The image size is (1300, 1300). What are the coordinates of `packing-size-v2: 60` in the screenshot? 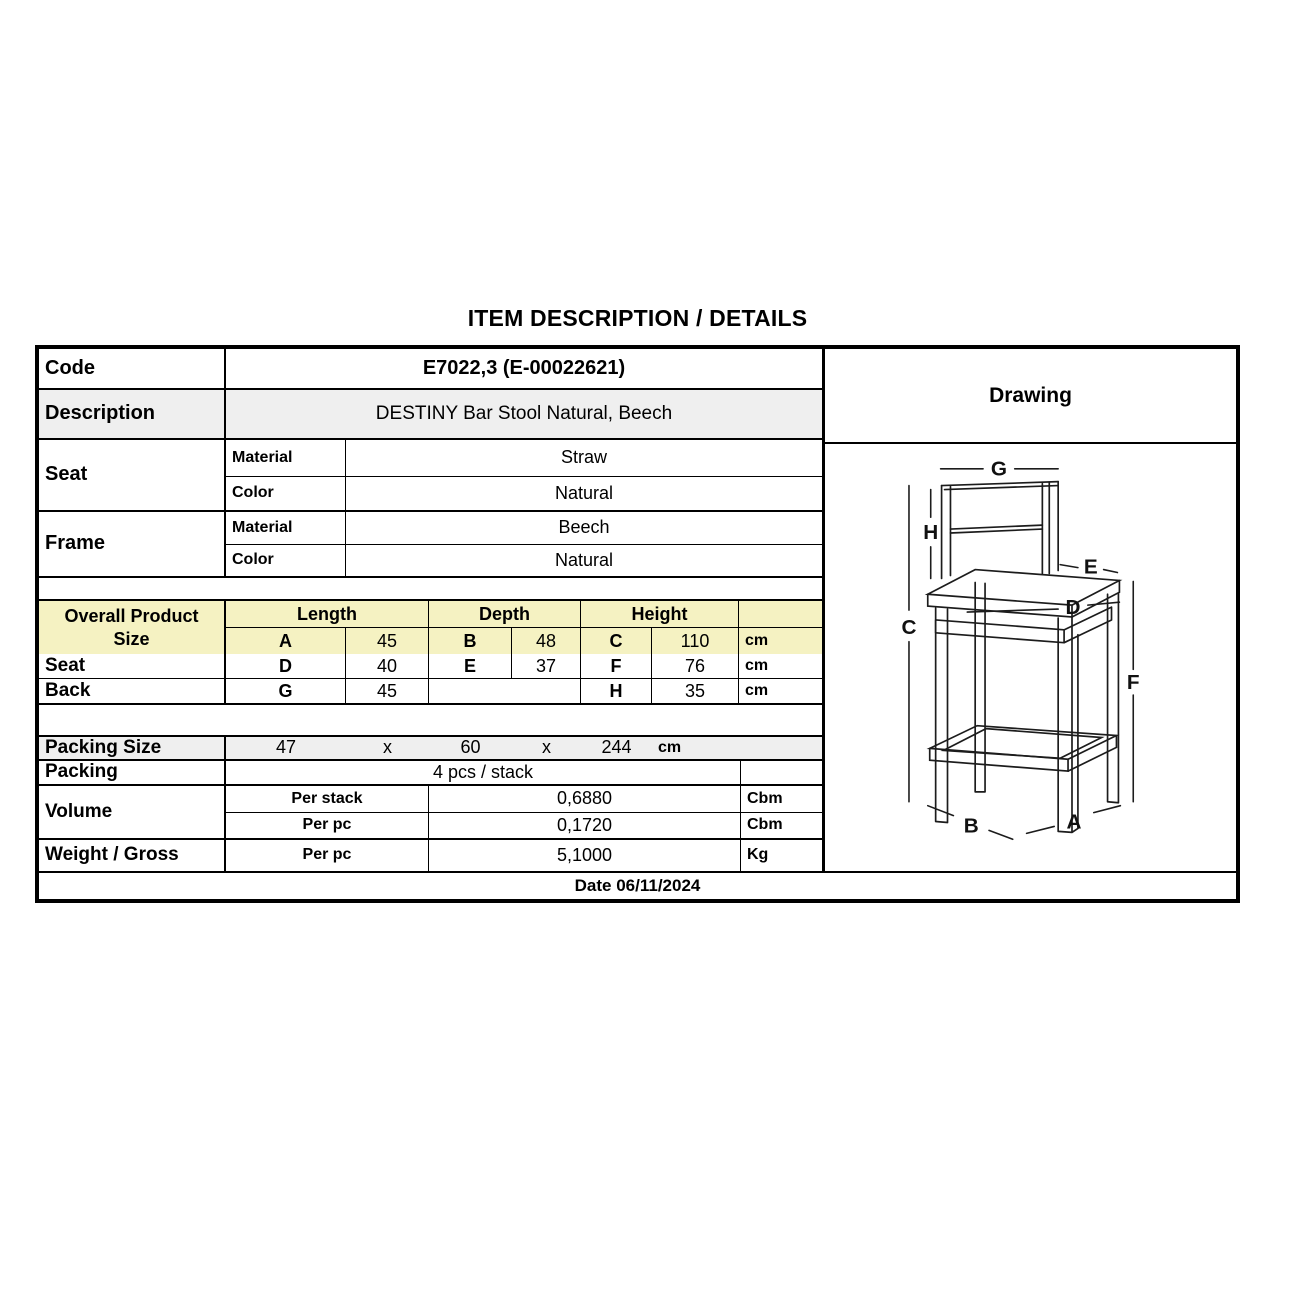 It's located at (470, 747).